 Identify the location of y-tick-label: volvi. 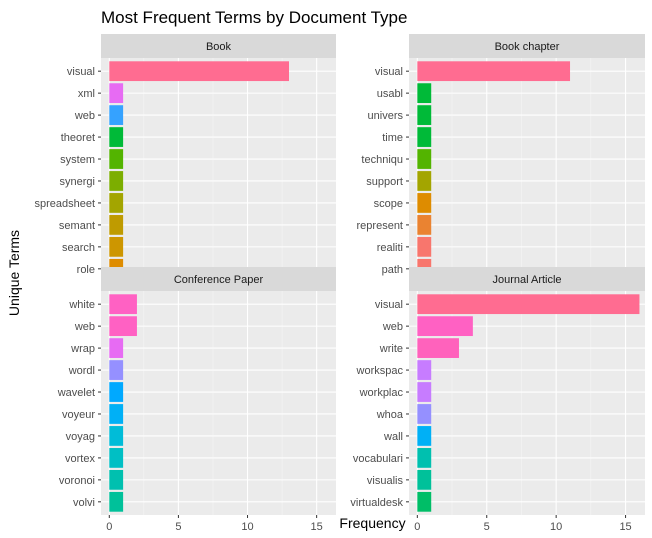
(84, 503).